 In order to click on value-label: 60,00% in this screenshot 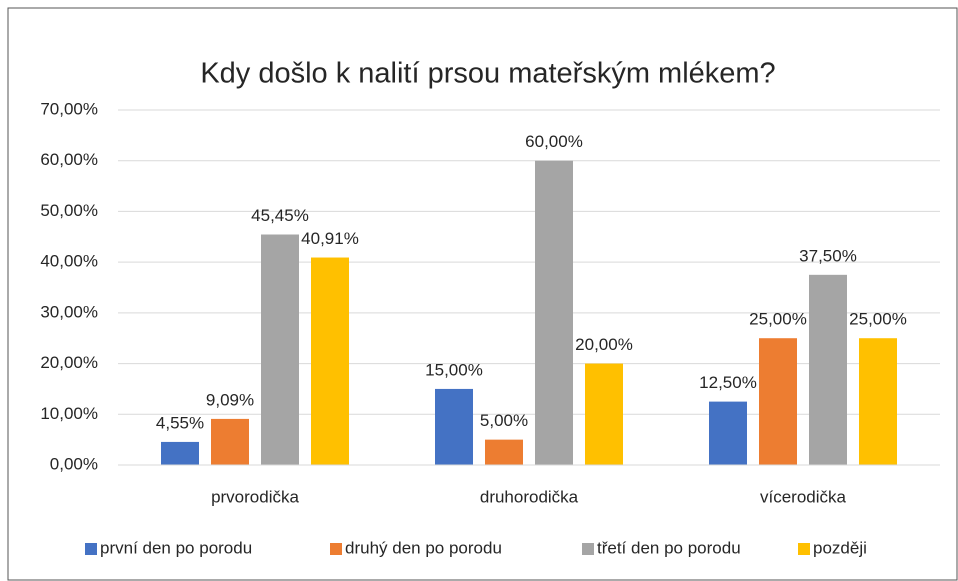, I will do `click(554, 141)`.